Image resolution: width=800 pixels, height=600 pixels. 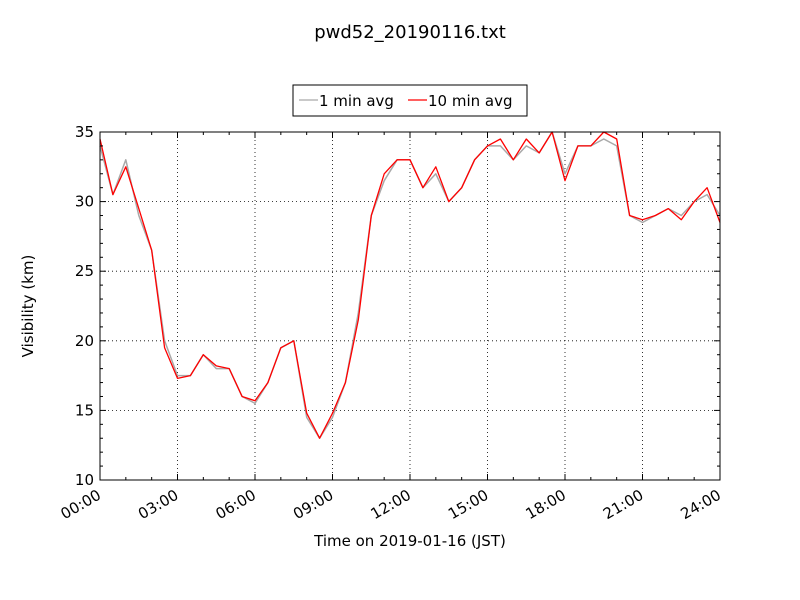 What do you see at coordinates (28, 306) in the screenshot?
I see `y-axis-label: Visibility (km)` at bounding box center [28, 306].